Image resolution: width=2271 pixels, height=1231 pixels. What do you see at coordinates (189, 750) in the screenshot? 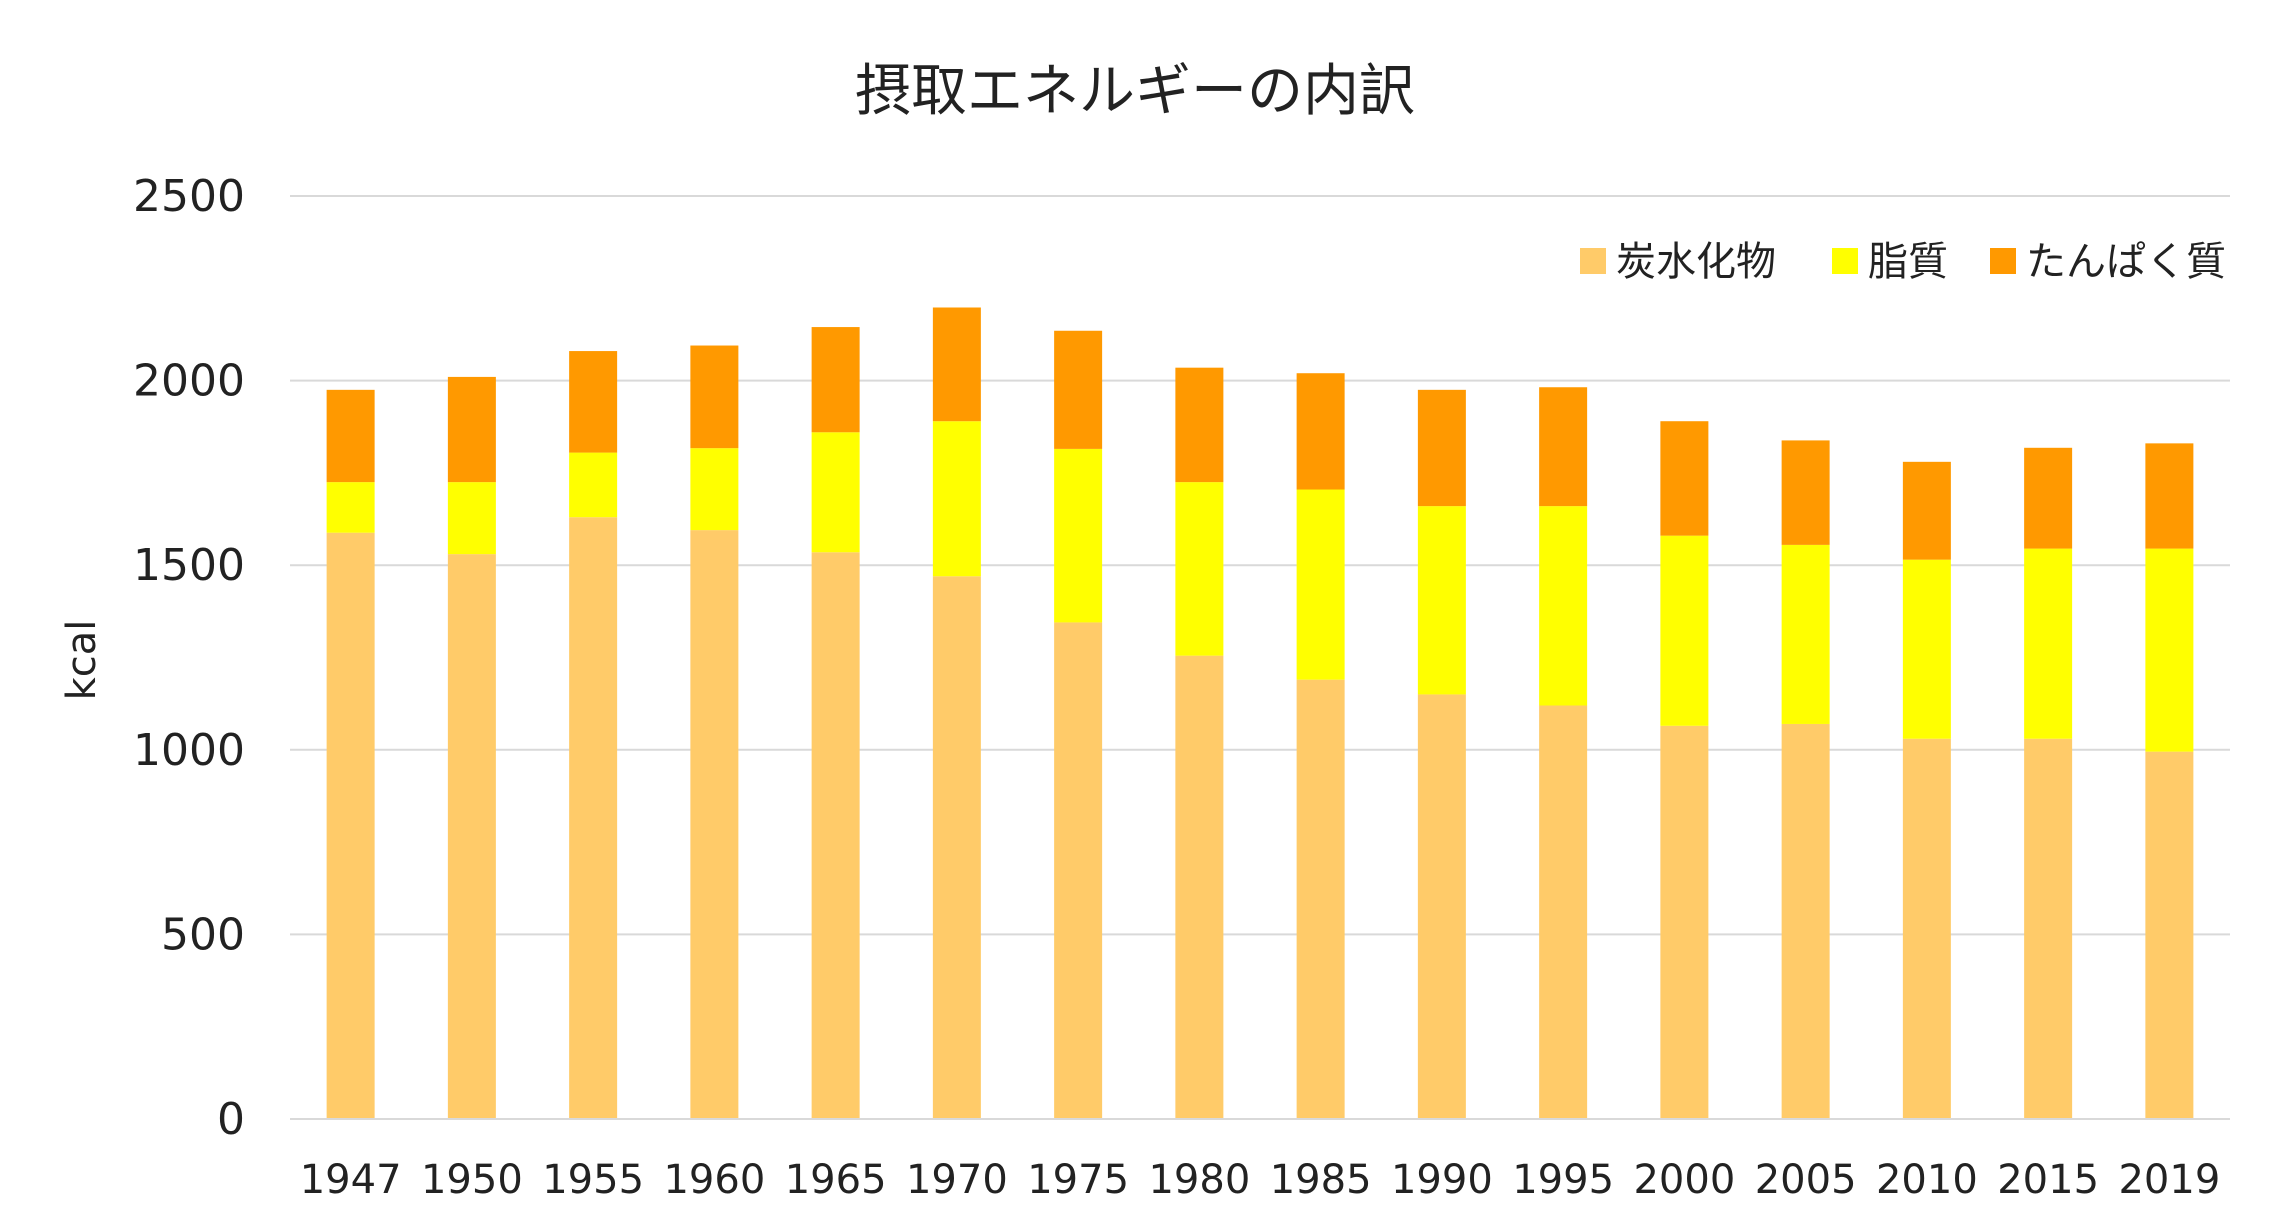
I see `y-tick-label: 1000` at bounding box center [189, 750].